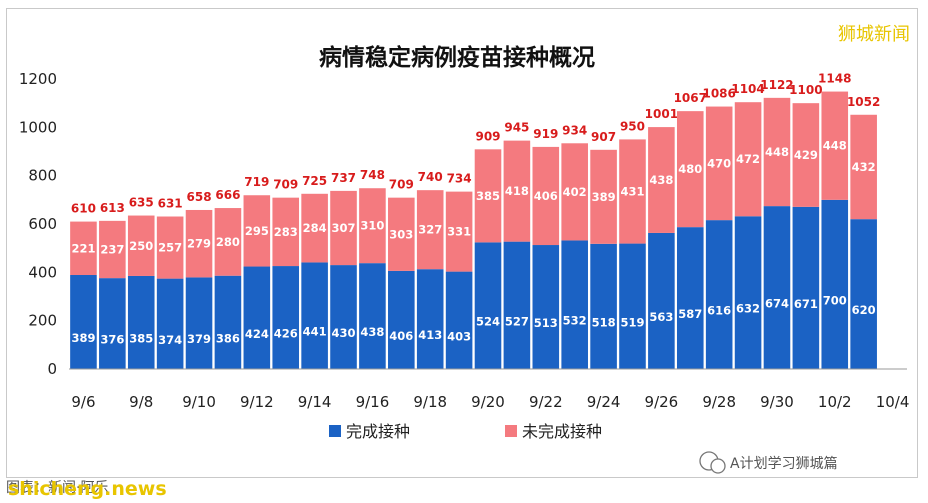 This screenshot has width=928, height=503. Describe the element at coordinates (372, 332) in the screenshot. I see `label-completed: 438` at that location.